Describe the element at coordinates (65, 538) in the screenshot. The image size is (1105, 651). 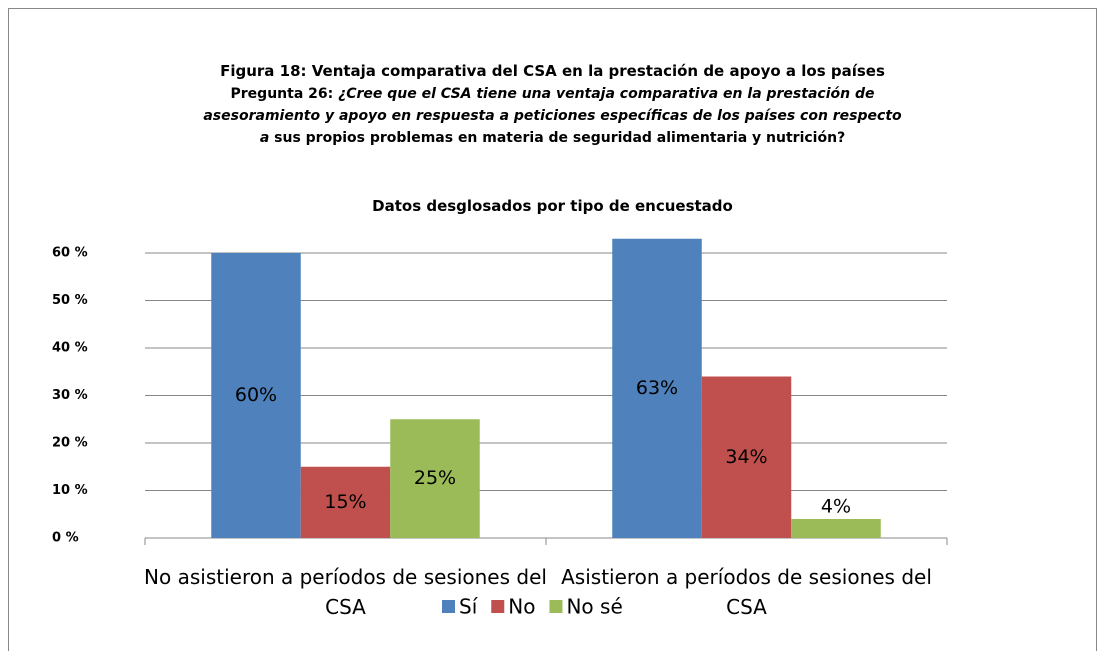
I see `y-tick-label: 0 %` at that location.